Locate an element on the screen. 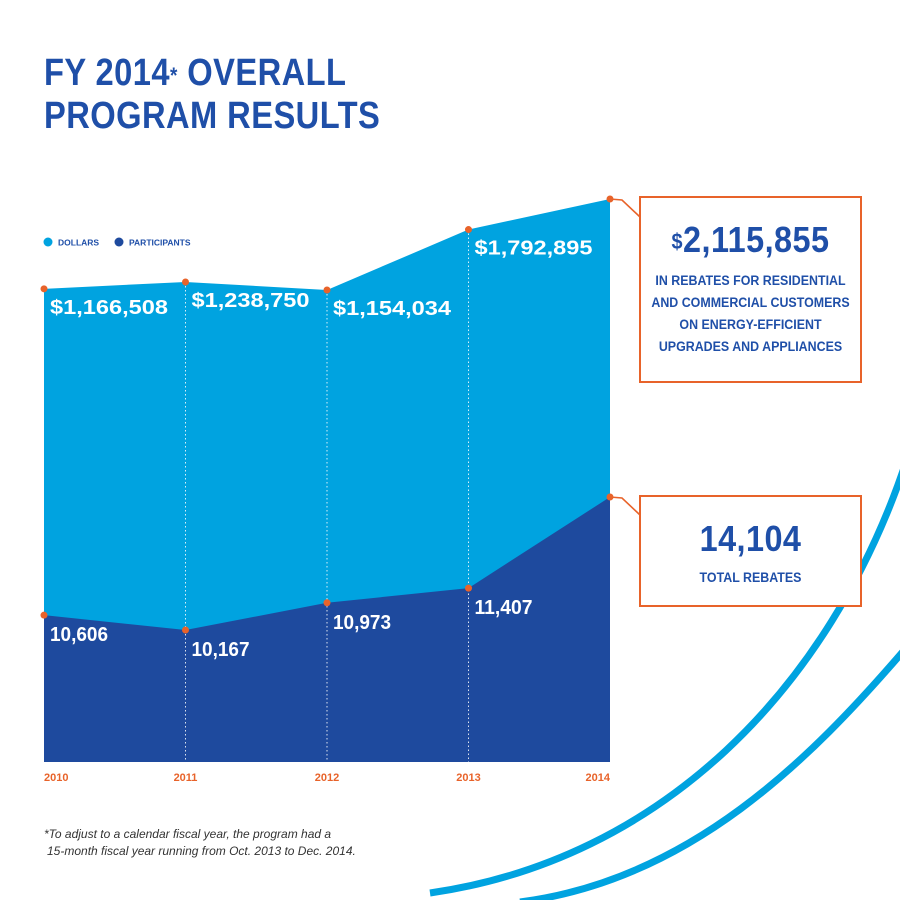 The image size is (900, 900). x-axis: 2010 2011 2012 2013 2014 is located at coordinates (327, 778).